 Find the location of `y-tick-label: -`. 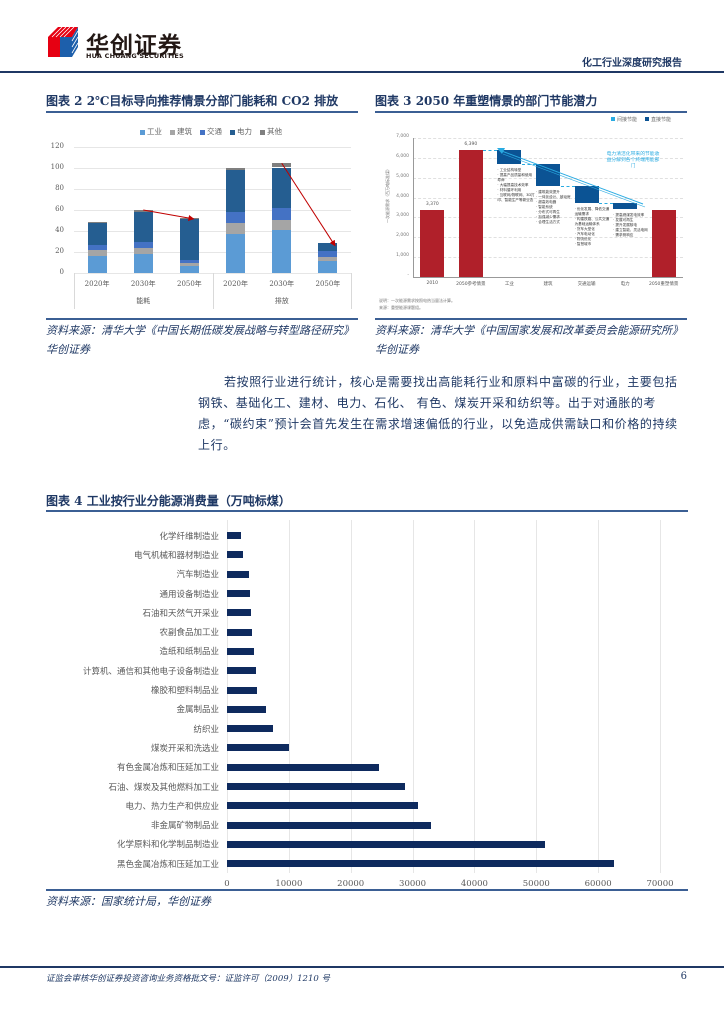

y-tick-label: - is located at coordinates (408, 275).